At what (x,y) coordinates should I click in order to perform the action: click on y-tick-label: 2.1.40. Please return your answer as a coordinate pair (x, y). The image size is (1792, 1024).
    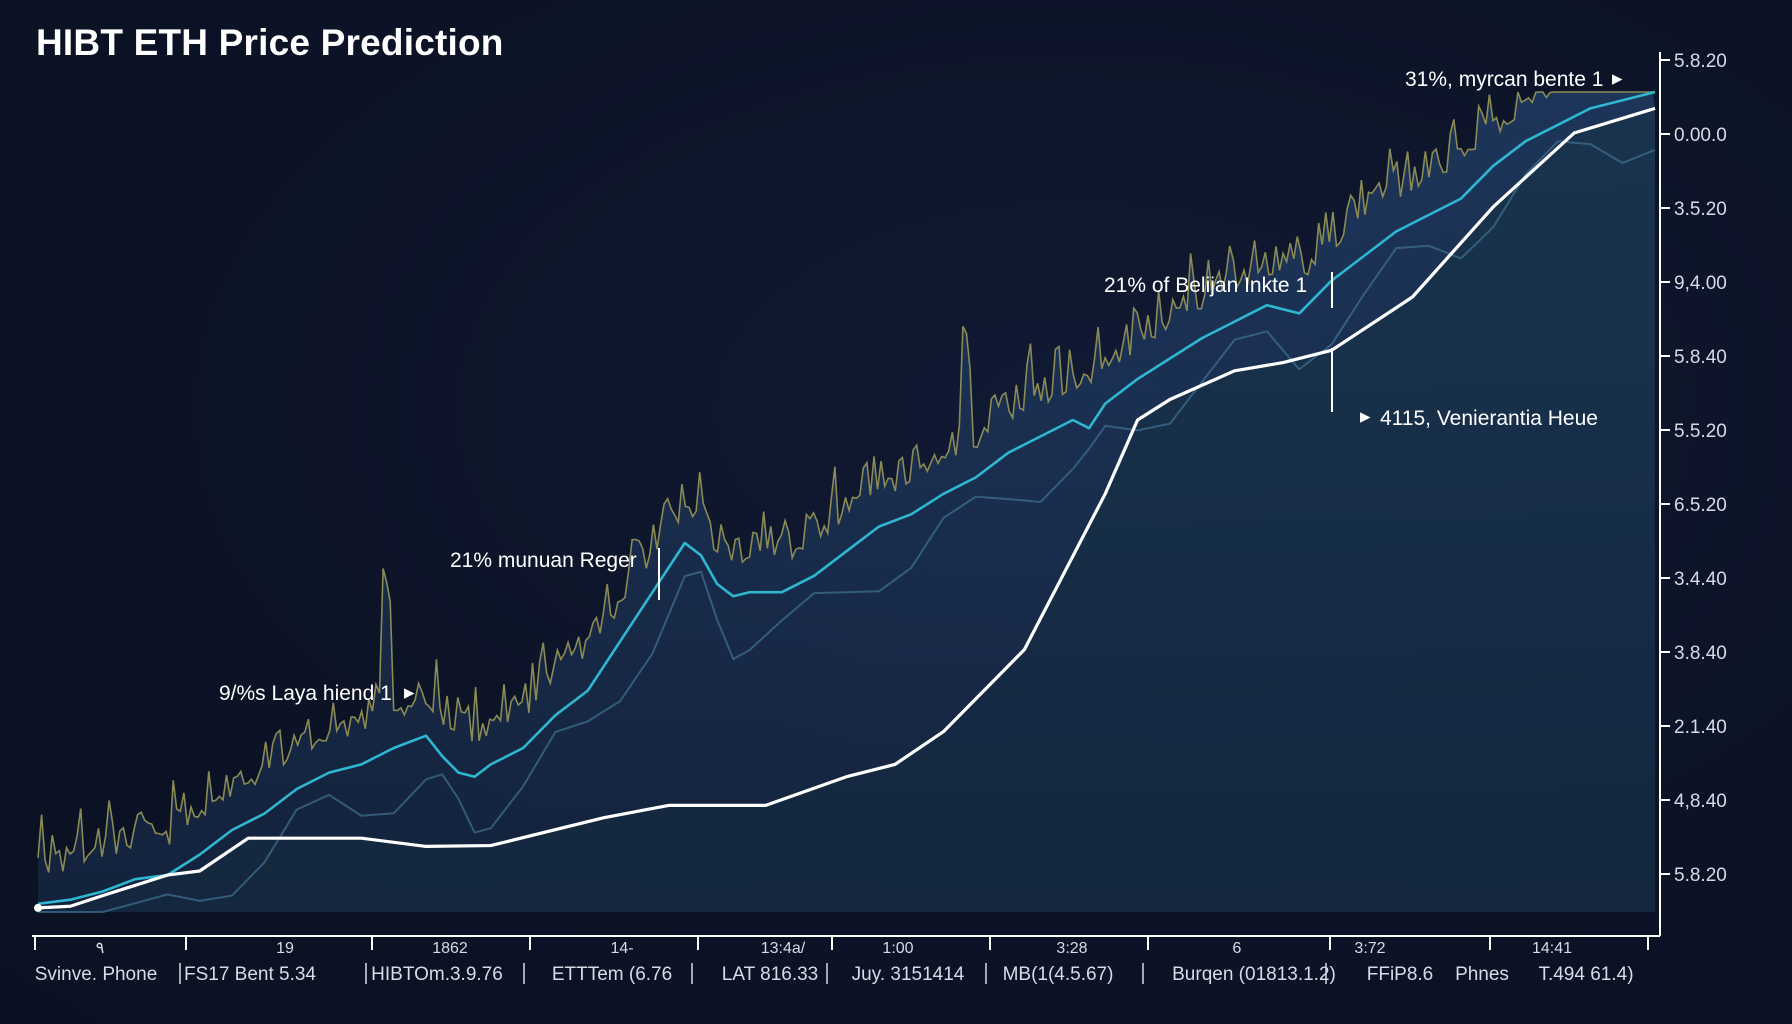
    Looking at the image, I should click on (1700, 727).